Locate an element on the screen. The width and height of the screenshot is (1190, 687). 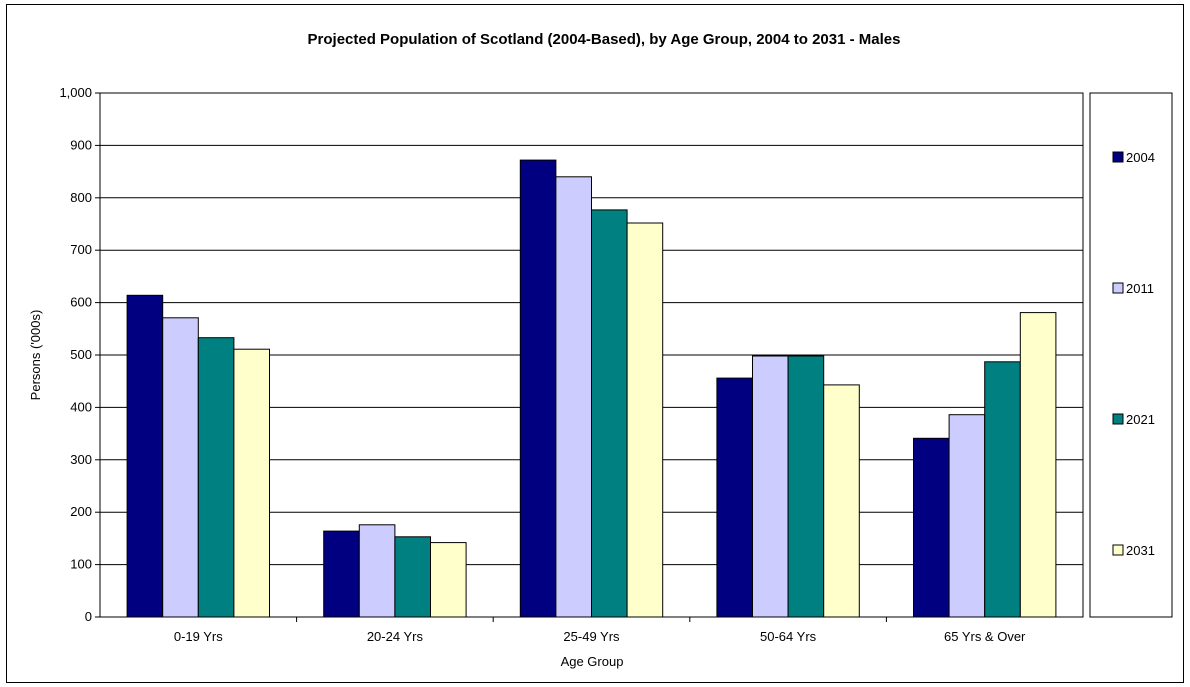
y-axis-ticks: 0 100 200 300 400 500 600 700 800 900 1,000 is located at coordinates (79, 354).